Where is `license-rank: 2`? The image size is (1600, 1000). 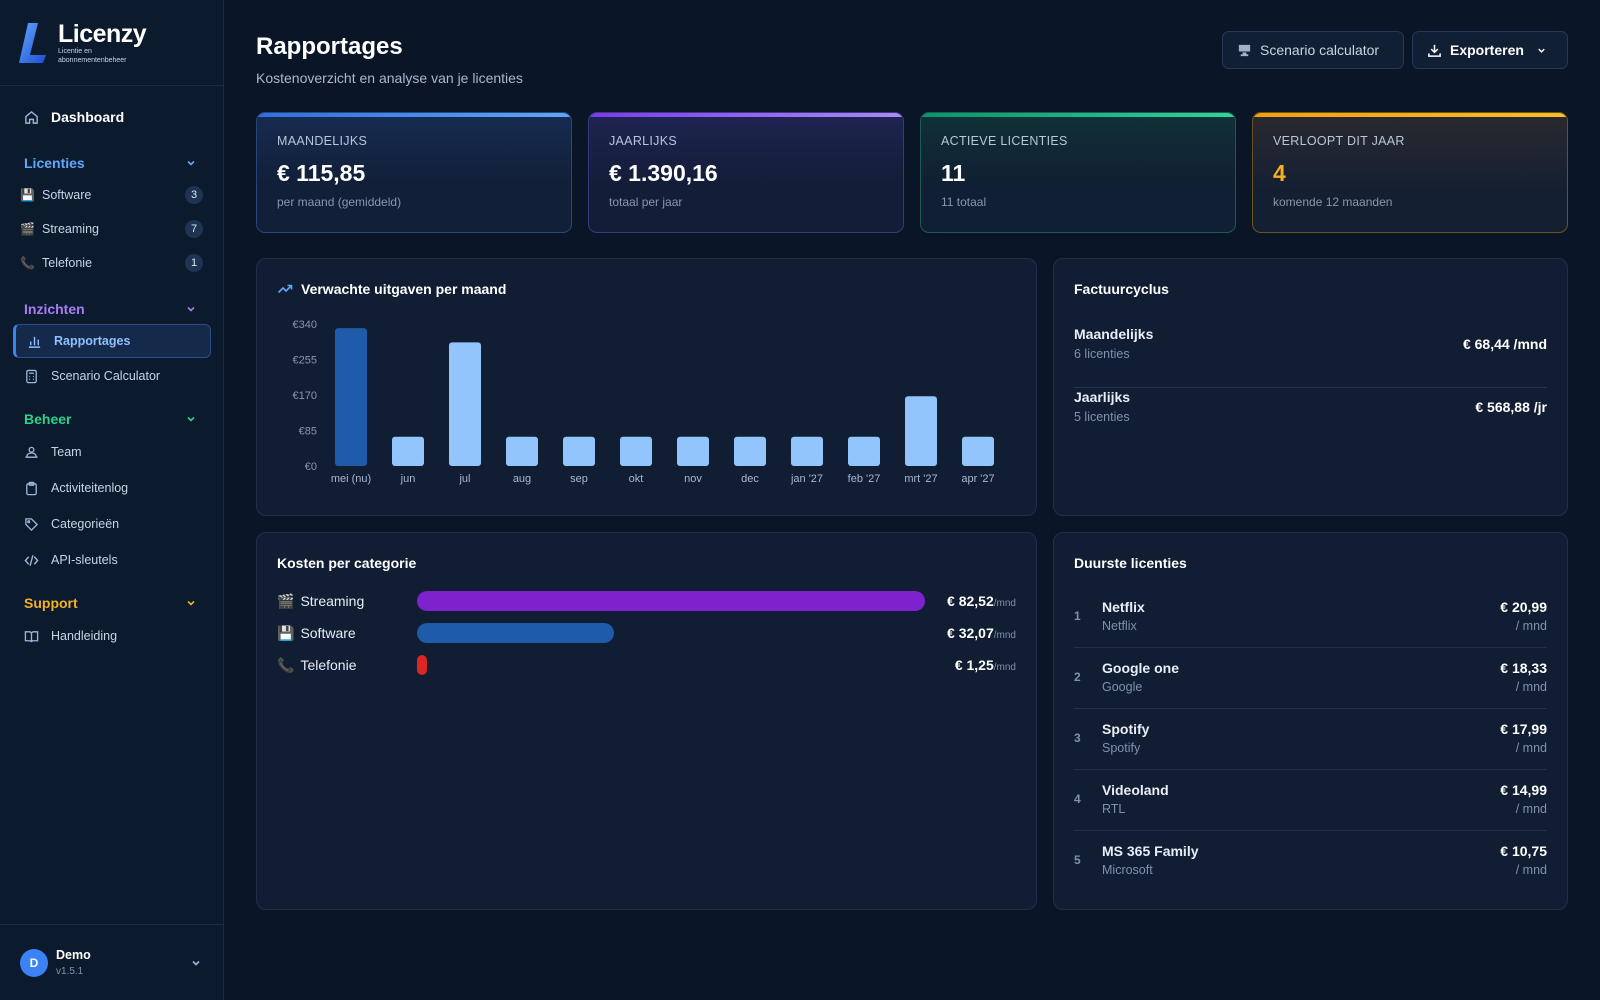 license-rank: 2 is located at coordinates (1077, 677).